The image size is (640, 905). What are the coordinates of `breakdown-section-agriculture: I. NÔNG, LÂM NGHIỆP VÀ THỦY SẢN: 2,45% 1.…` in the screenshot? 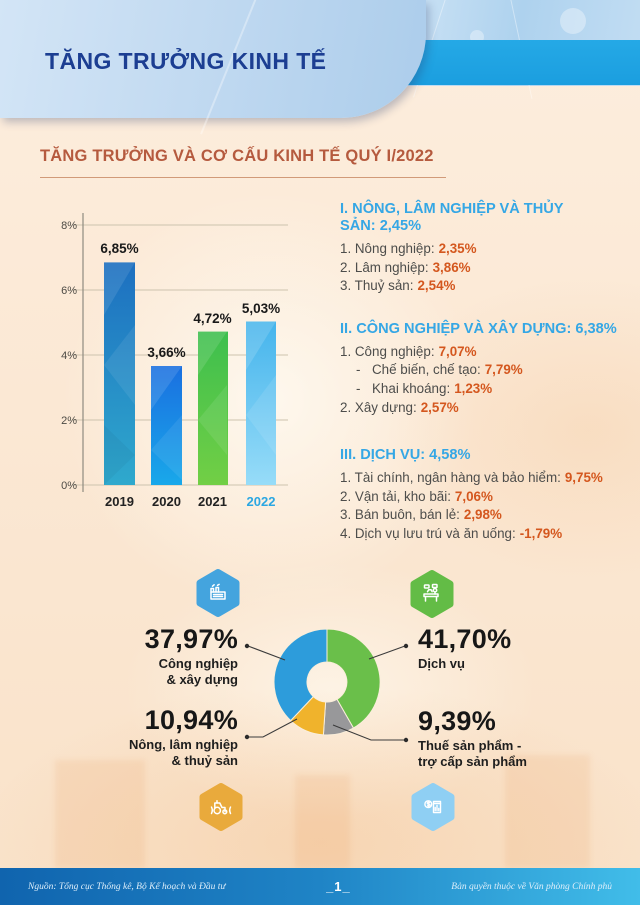 It's located at (490, 248).